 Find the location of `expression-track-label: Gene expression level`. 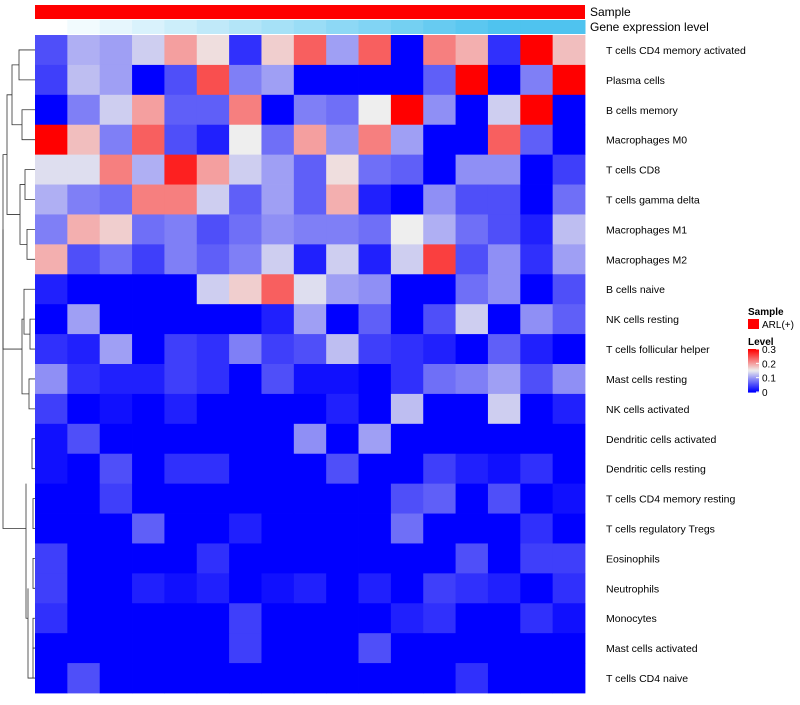

expression-track-label: Gene expression level is located at coordinates (649, 27).